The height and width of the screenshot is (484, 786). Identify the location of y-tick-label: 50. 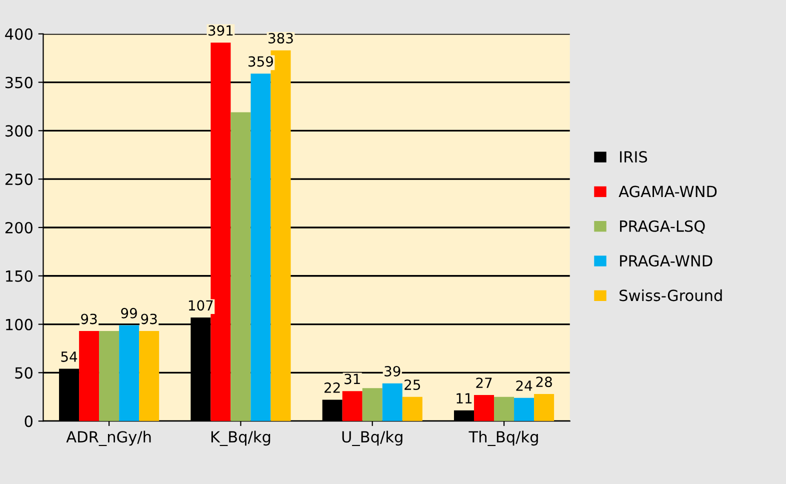
(23, 373).